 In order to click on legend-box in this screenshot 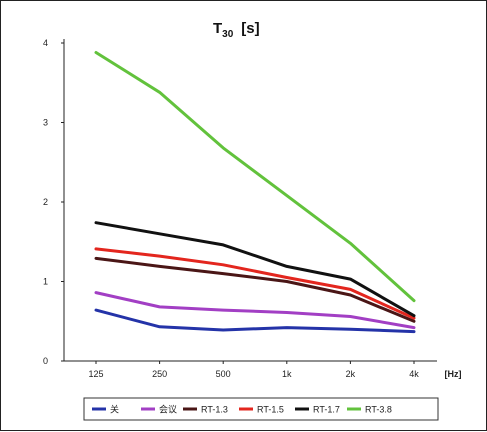, I will do `click(261, 409)`.